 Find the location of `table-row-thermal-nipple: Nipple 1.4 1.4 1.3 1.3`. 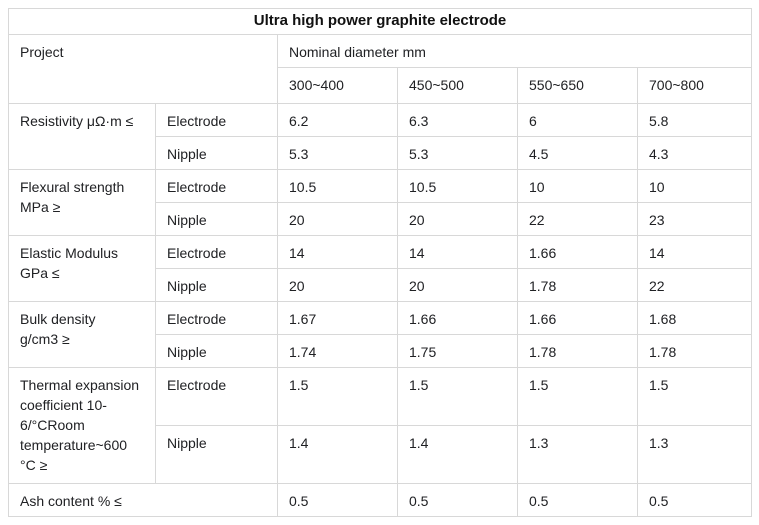

table-row-thermal-nipple: Nipple 1.4 1.4 1.3 1.3 is located at coordinates (381, 454).